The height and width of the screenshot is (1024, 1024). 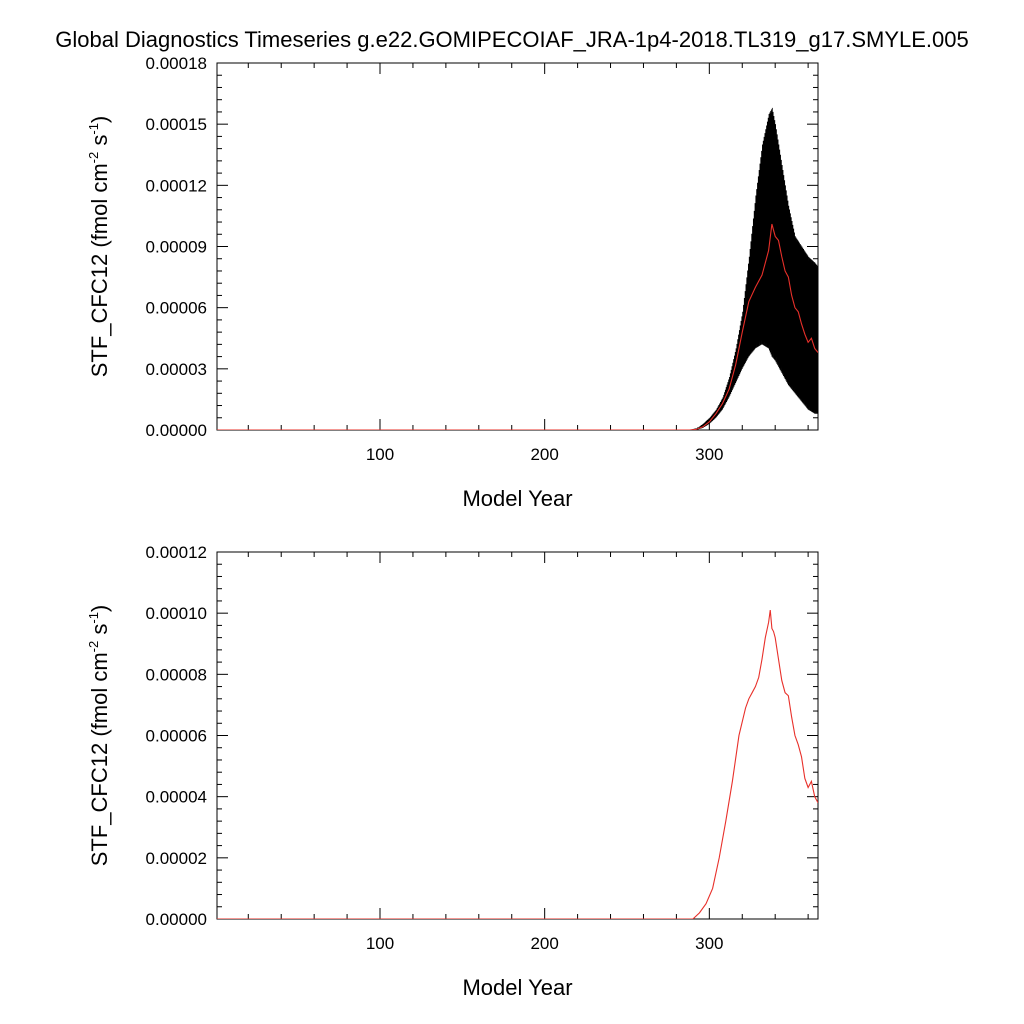 I want to click on y-tick-label: 0.00018, so click(x=176, y=63).